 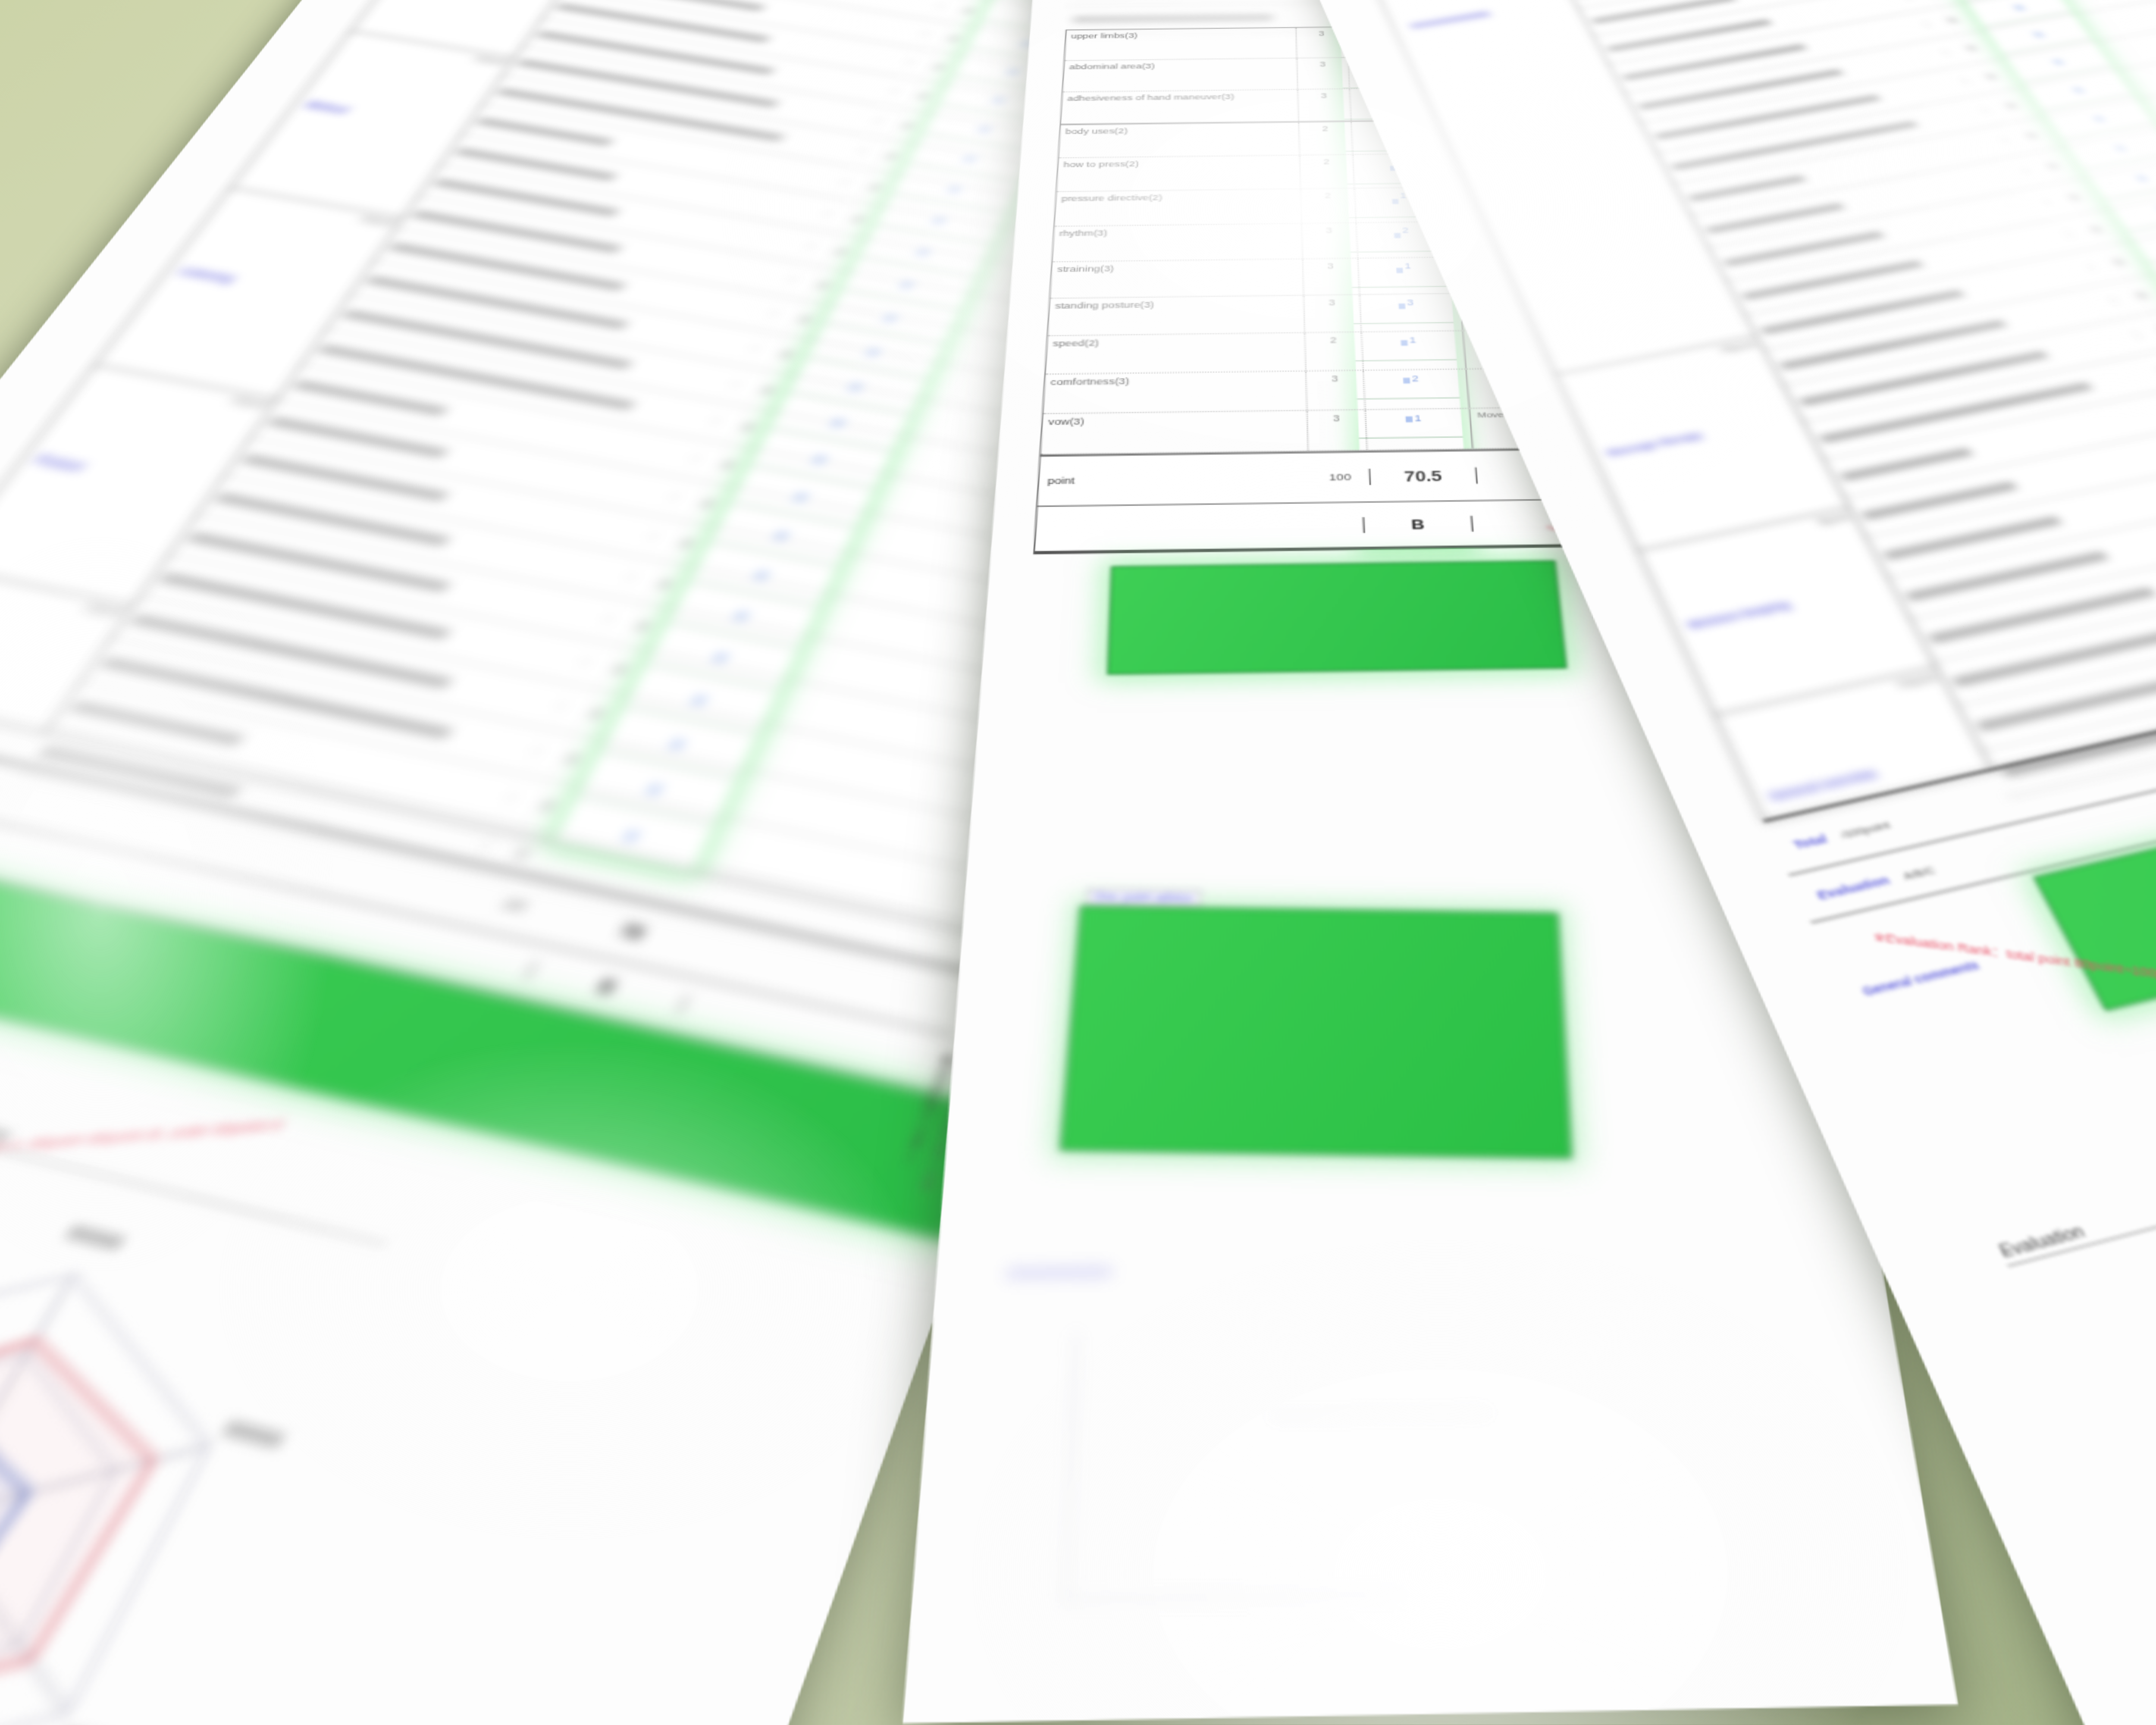 What do you see at coordinates (1086, 269) in the screenshot?
I see `row-label: straining(3)` at bounding box center [1086, 269].